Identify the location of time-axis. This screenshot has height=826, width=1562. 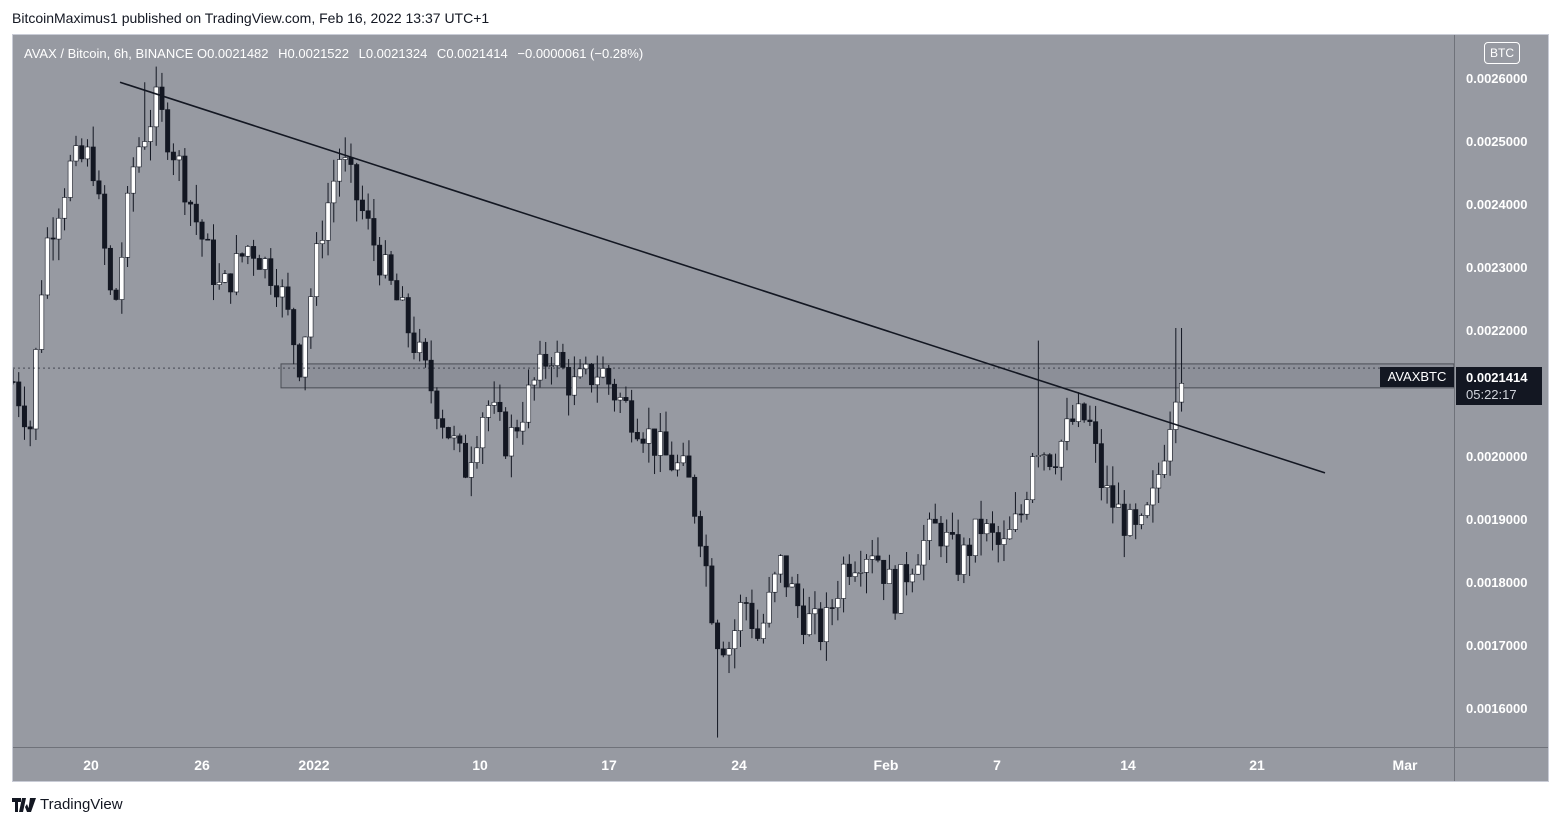
(733, 764).